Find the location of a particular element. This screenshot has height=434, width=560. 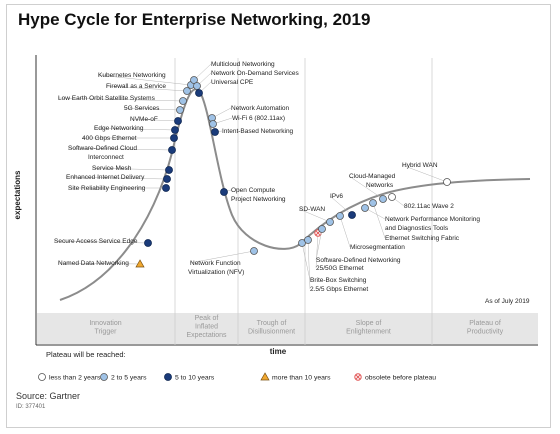

marker-software-defined-networking is located at coordinates (322, 229).